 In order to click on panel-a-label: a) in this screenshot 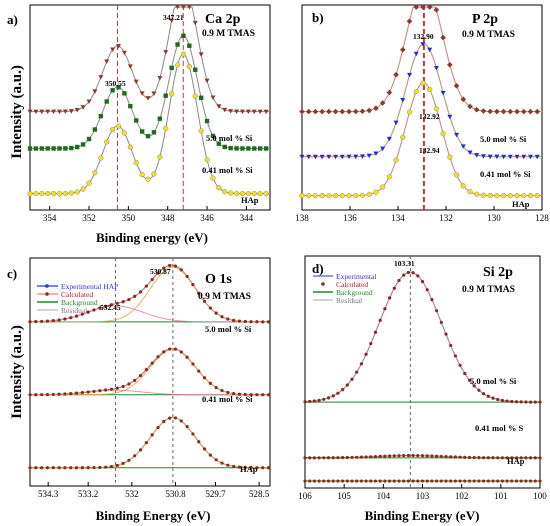, I will do `click(12, 19)`.